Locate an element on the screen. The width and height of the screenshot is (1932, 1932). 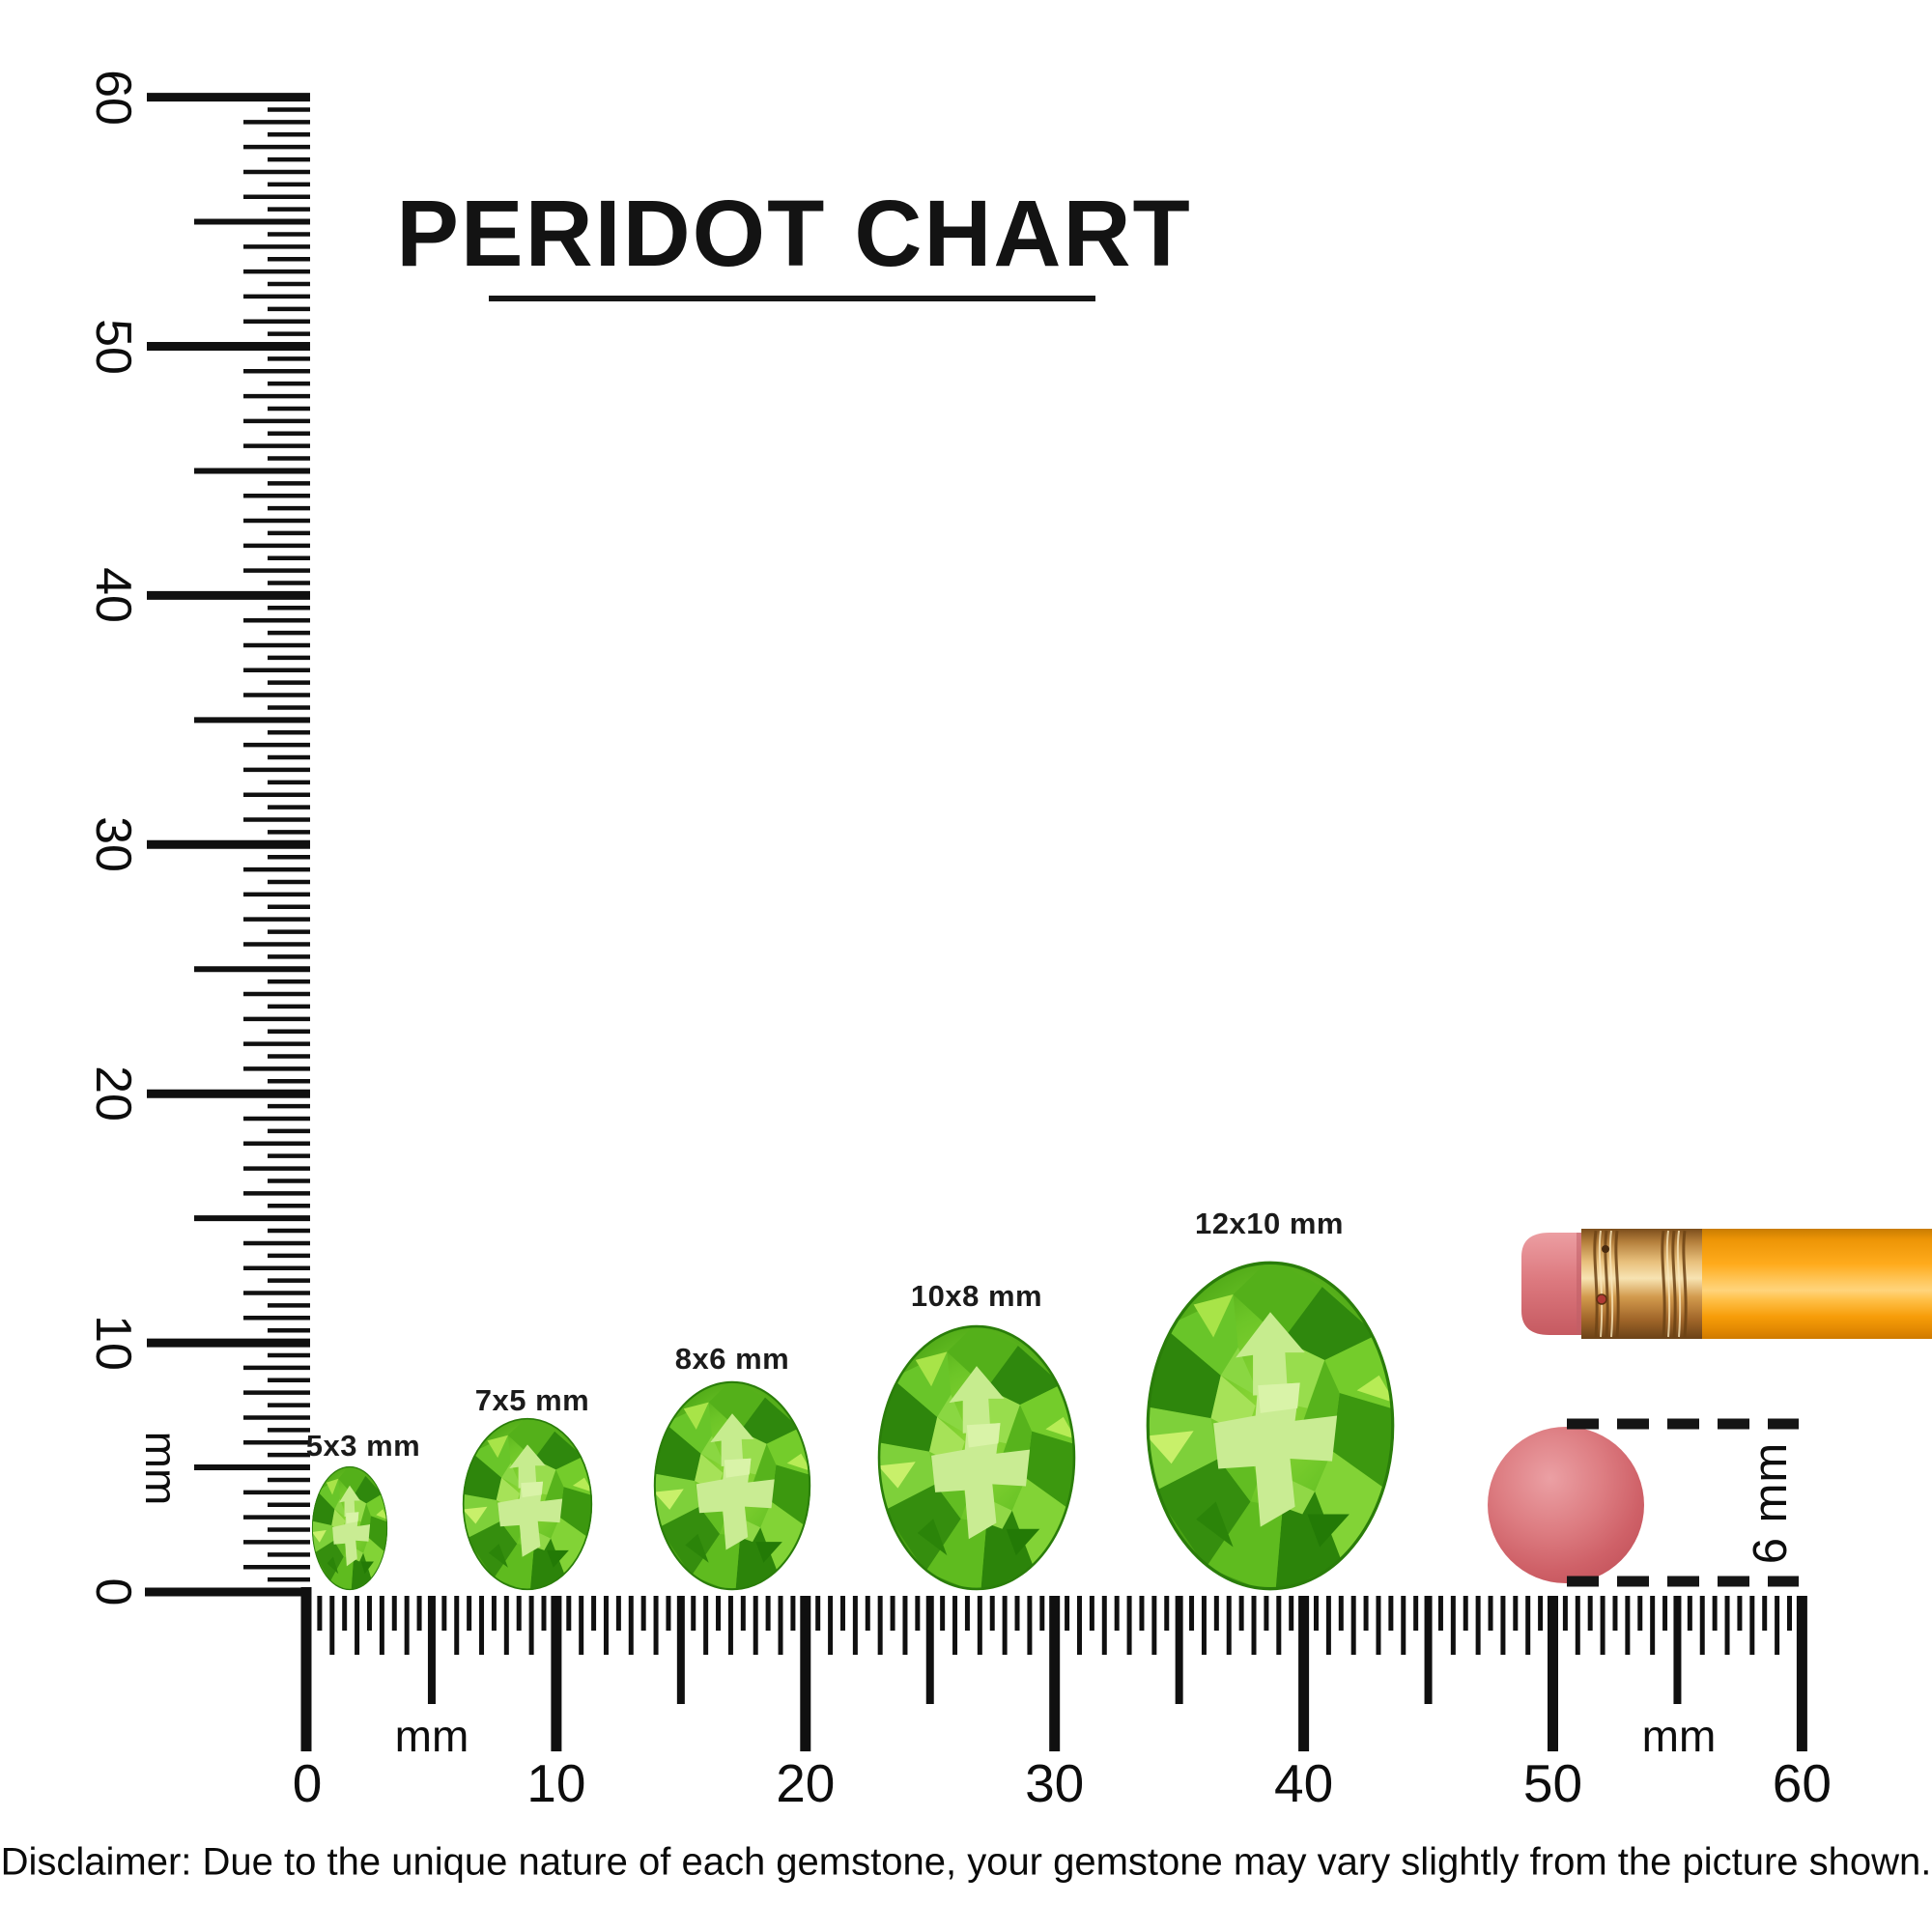
horizontal-ruler-unit: mm is located at coordinates (431, 1736).